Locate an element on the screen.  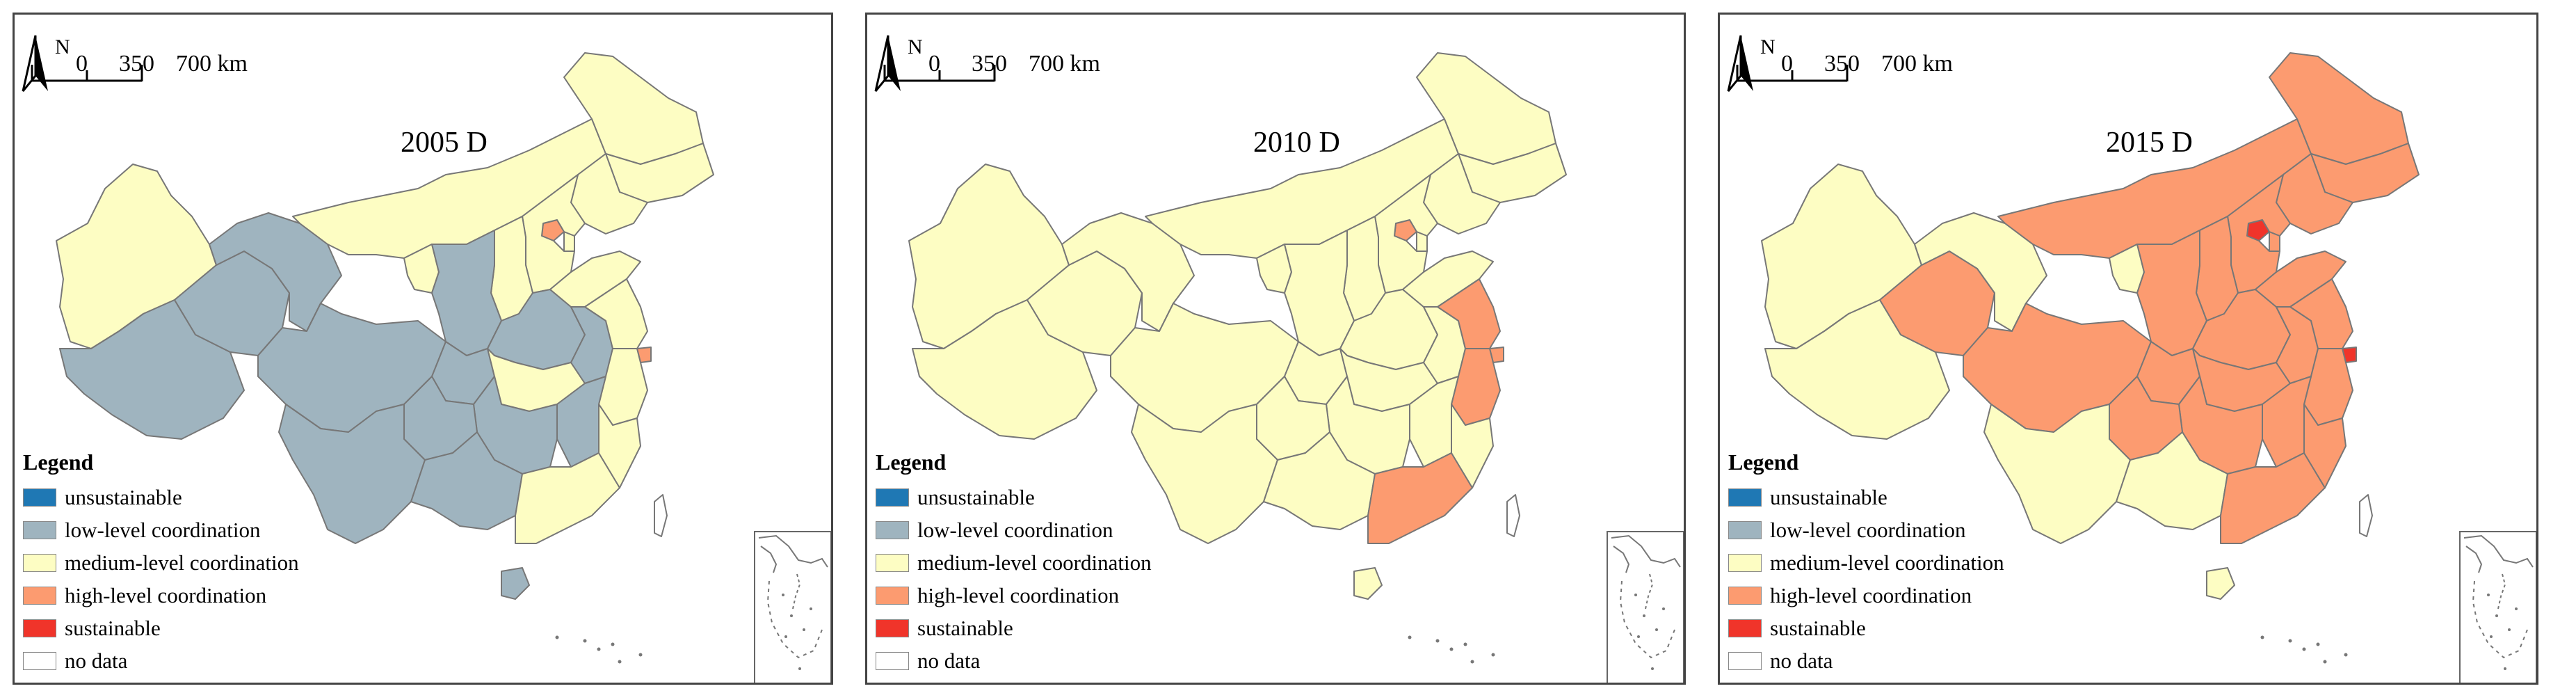
legend-item: medium-level coordination is located at coordinates (1014, 562).